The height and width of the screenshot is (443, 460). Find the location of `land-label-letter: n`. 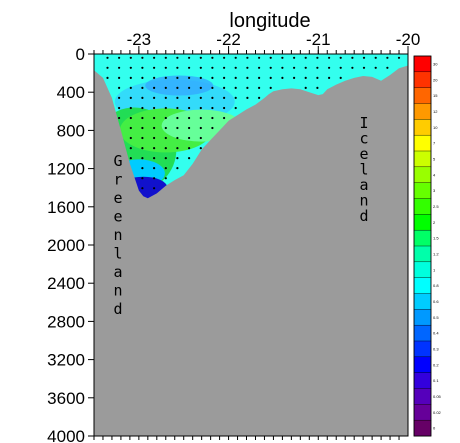

land-label-letter: n is located at coordinates (117, 235).